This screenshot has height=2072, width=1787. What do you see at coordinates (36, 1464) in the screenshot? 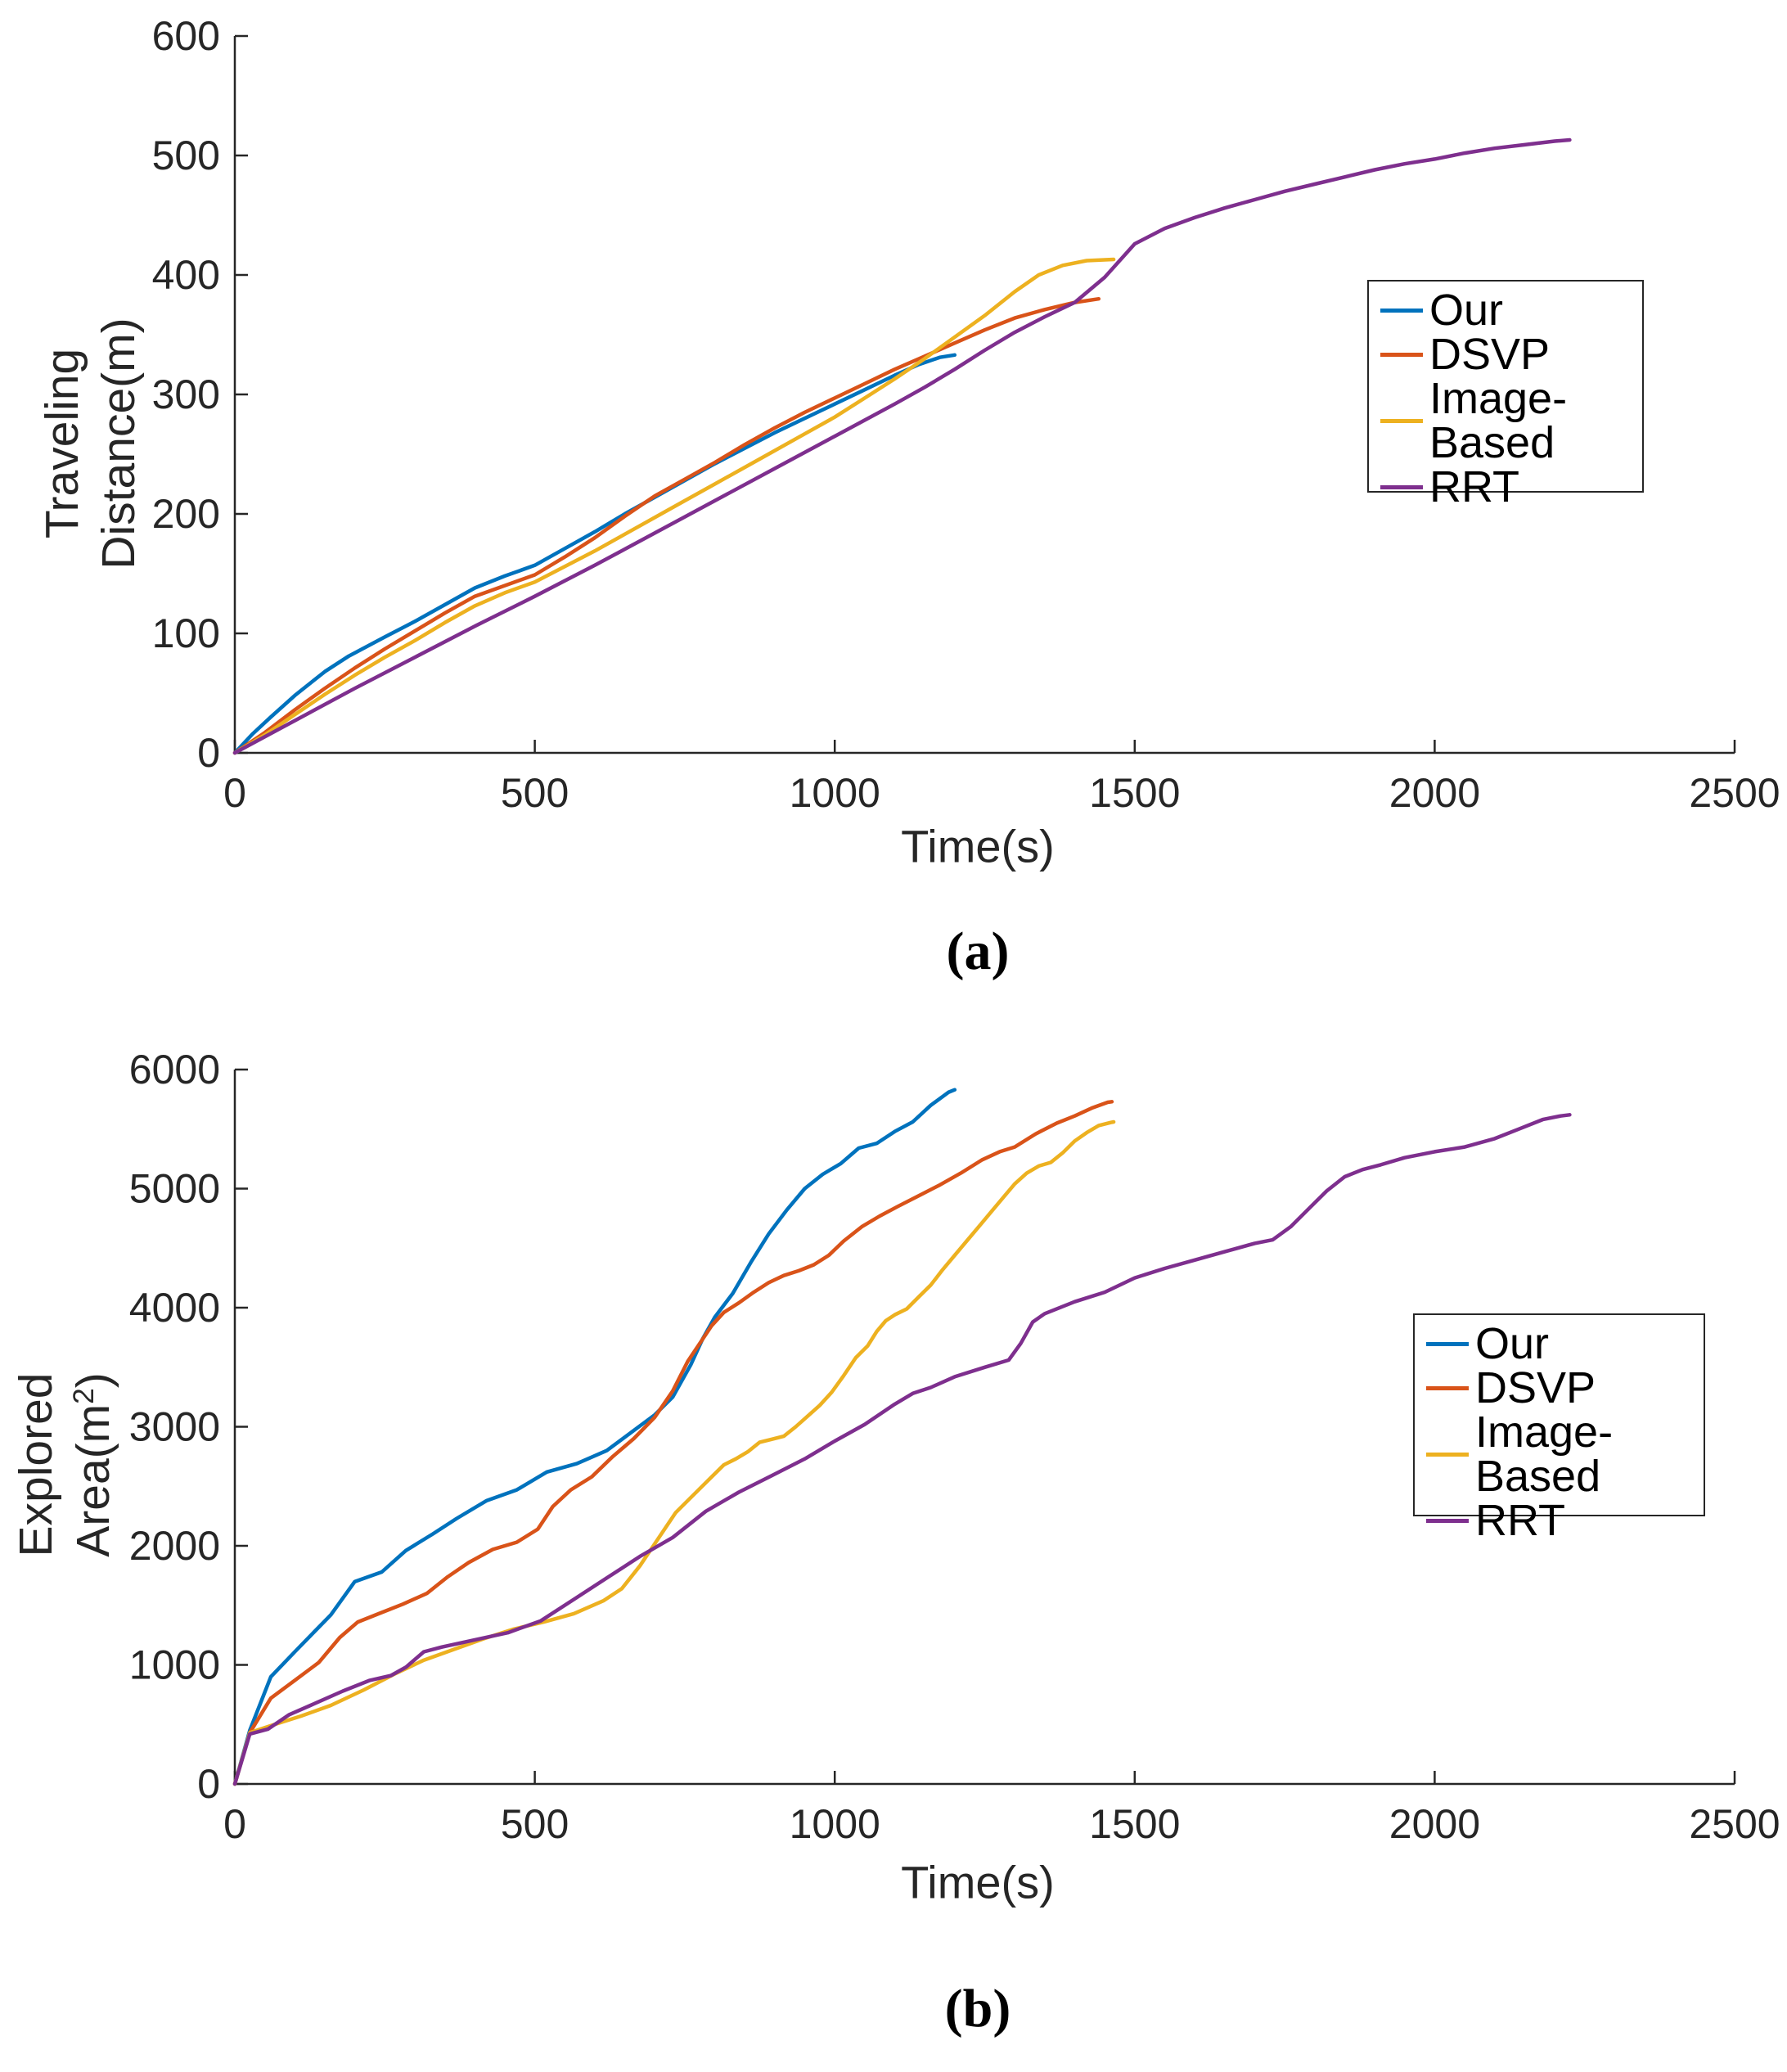
I see `chart-b-ylabel-line1: Explored` at bounding box center [36, 1464].